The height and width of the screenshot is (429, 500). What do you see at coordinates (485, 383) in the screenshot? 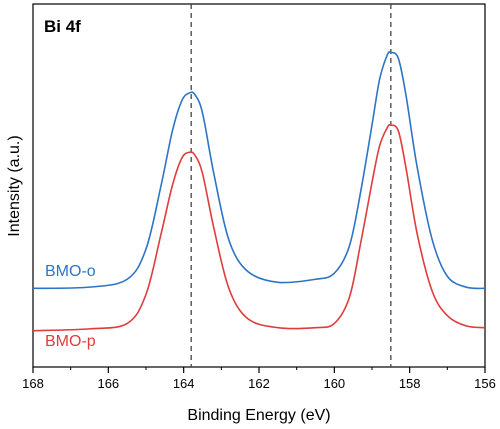
I see `x-tick-label: 156` at bounding box center [485, 383].